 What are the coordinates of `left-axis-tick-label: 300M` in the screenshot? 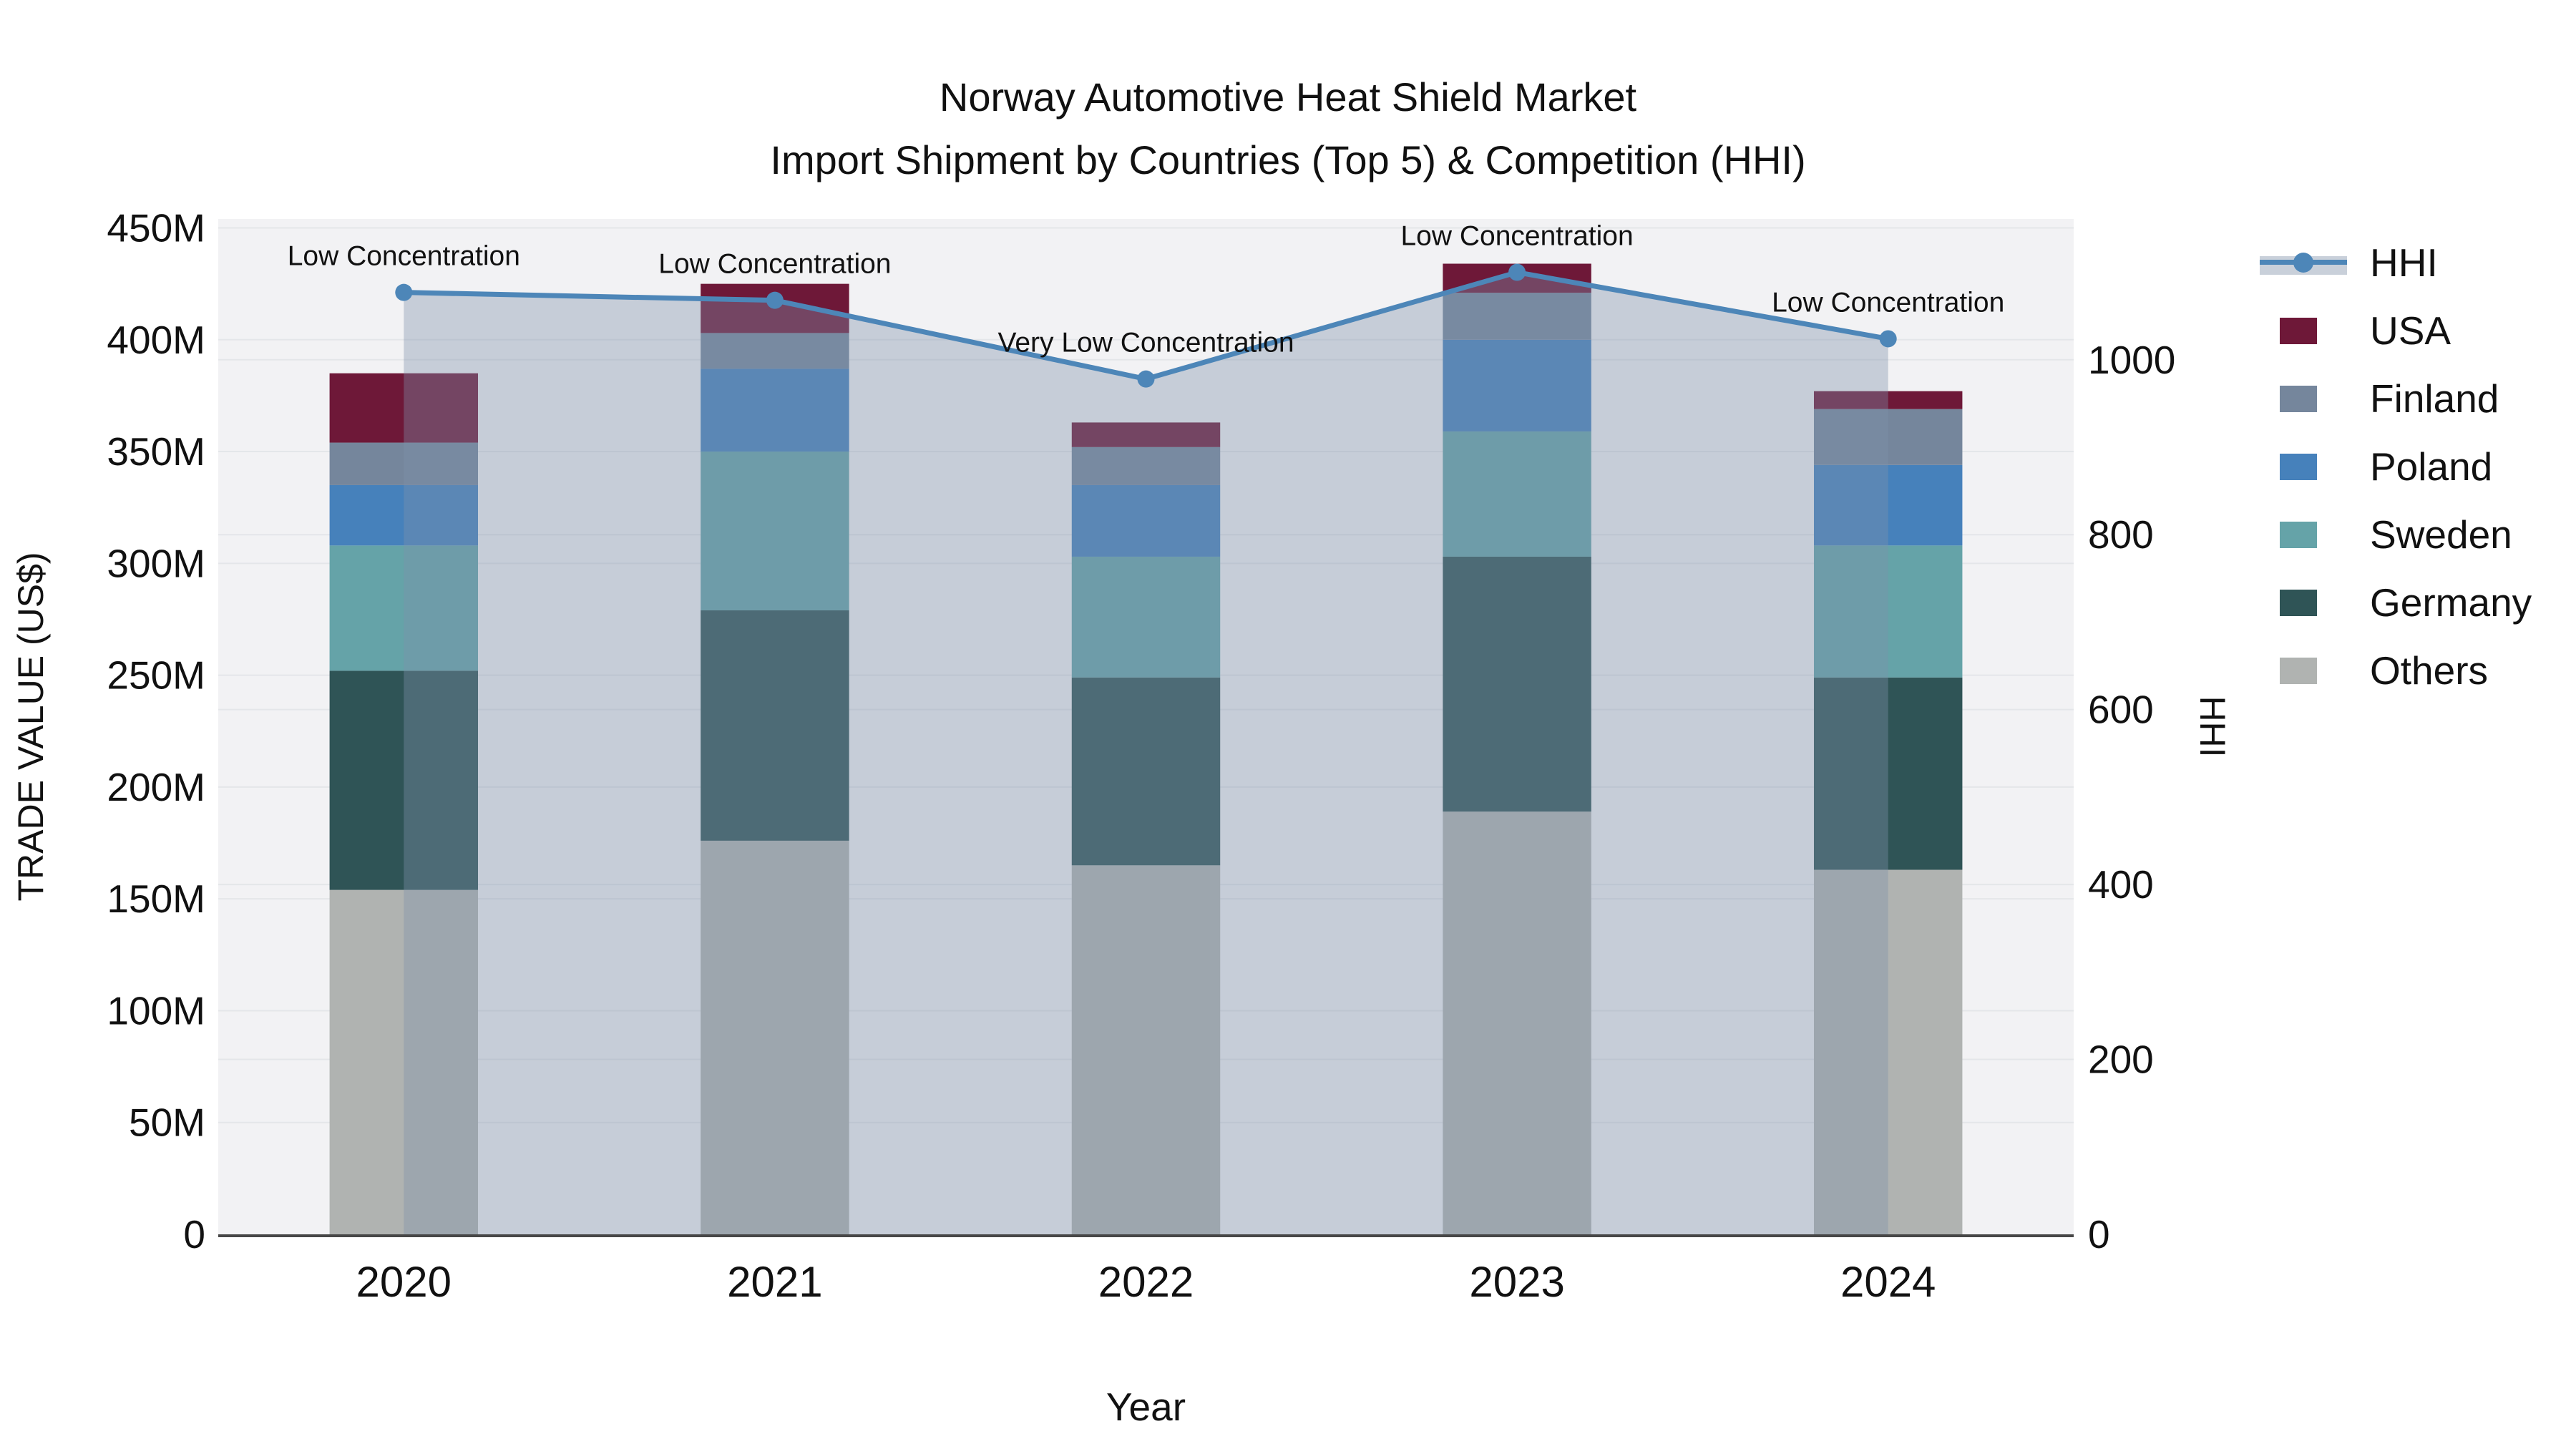 It's located at (156, 563).